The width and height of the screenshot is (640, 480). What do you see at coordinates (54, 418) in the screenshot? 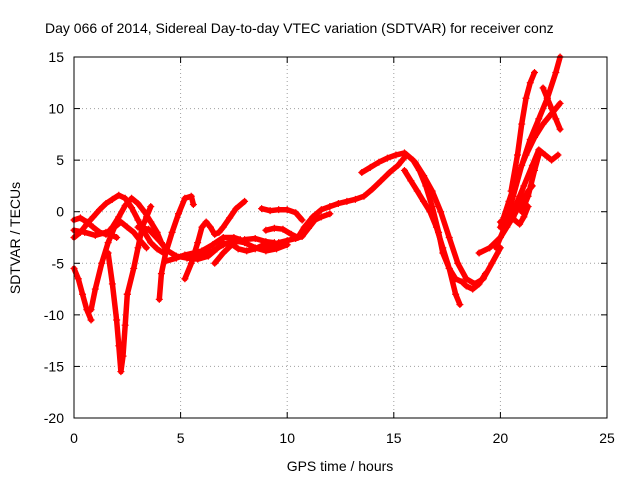
I see `y-tick-label: -20` at bounding box center [54, 418].